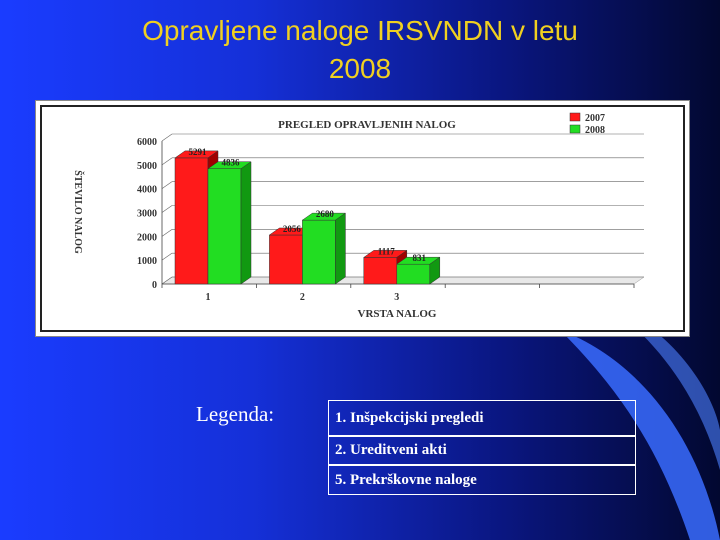 The image size is (720, 540). What do you see at coordinates (147, 166) in the screenshot?
I see `y-tick-label: 5000` at bounding box center [147, 166].